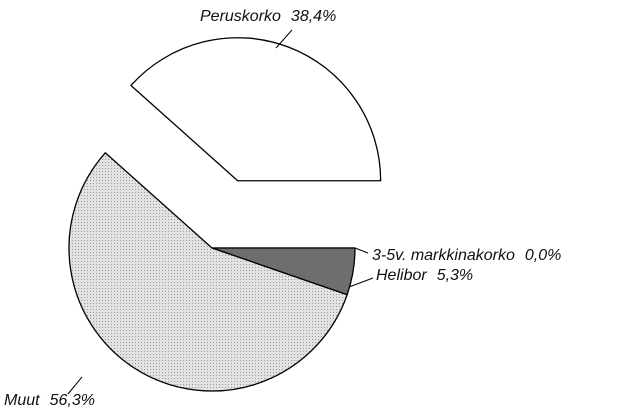  What do you see at coordinates (240, 16) in the screenshot?
I see `slice-name: Peruskorko` at bounding box center [240, 16].